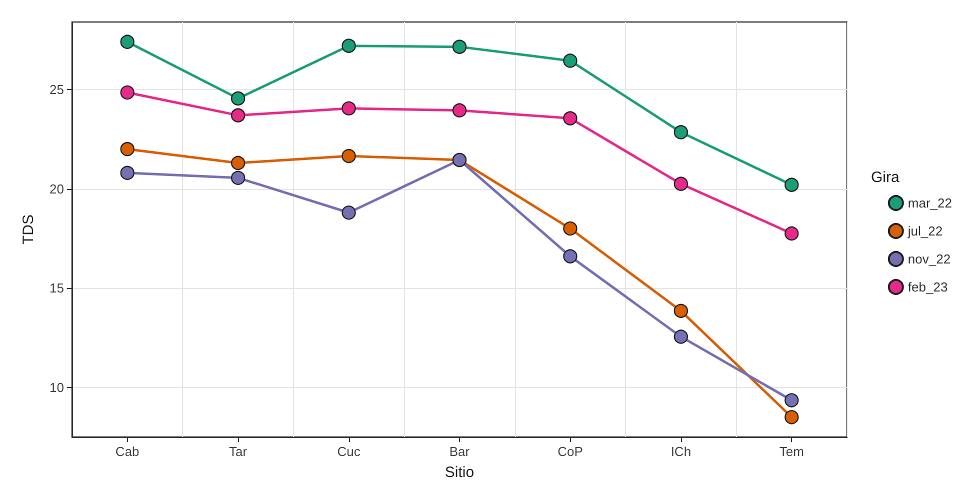 This screenshot has height=497, width=967. What do you see at coordinates (928, 287) in the screenshot?
I see `legend-label: feb_23` at bounding box center [928, 287].